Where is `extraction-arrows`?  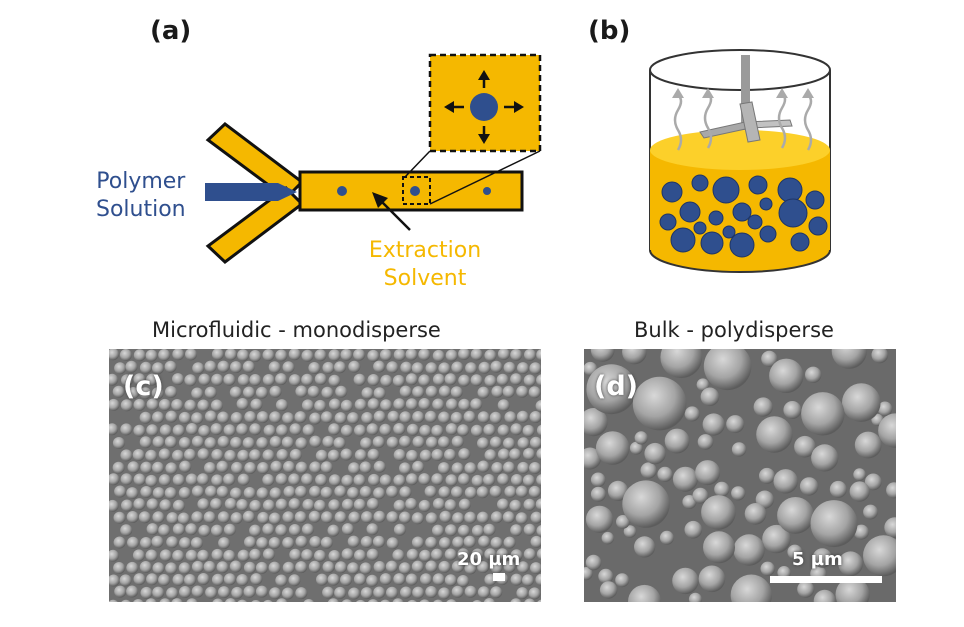 extraction-arrows is located at coordinates (484, 107).